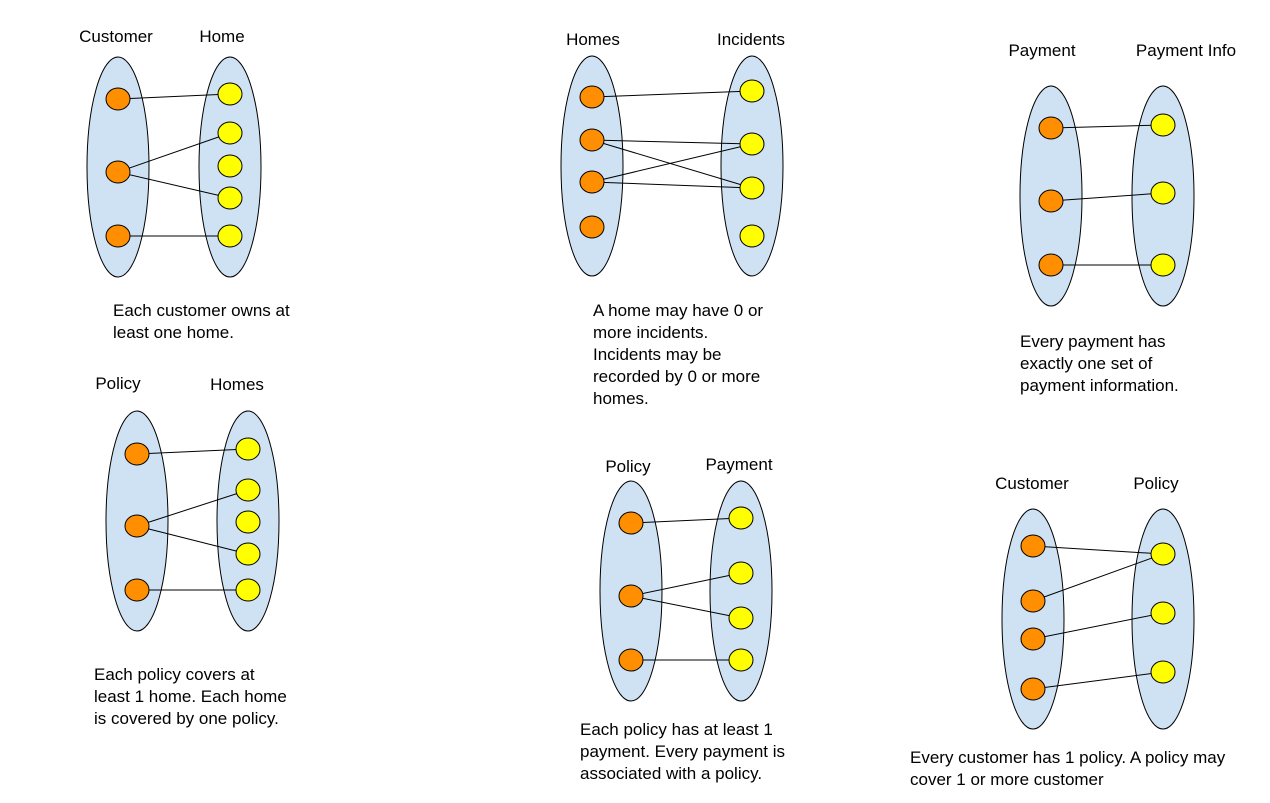 This screenshot has width=1270, height=803. What do you see at coordinates (1093, 341) in the screenshot?
I see `caption-line: Every payment has` at bounding box center [1093, 341].